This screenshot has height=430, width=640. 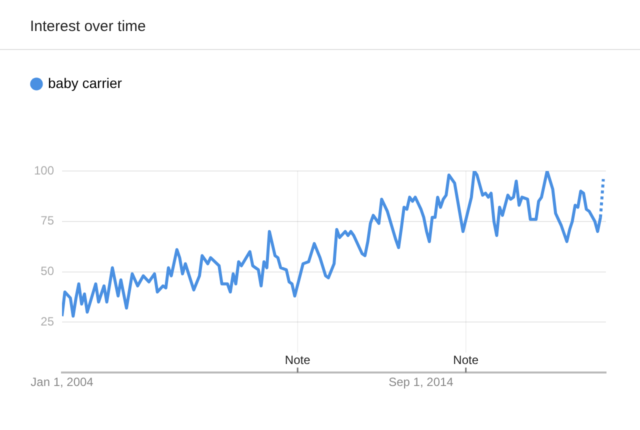 I want to click on y-tick-label: 25, so click(x=47, y=321).